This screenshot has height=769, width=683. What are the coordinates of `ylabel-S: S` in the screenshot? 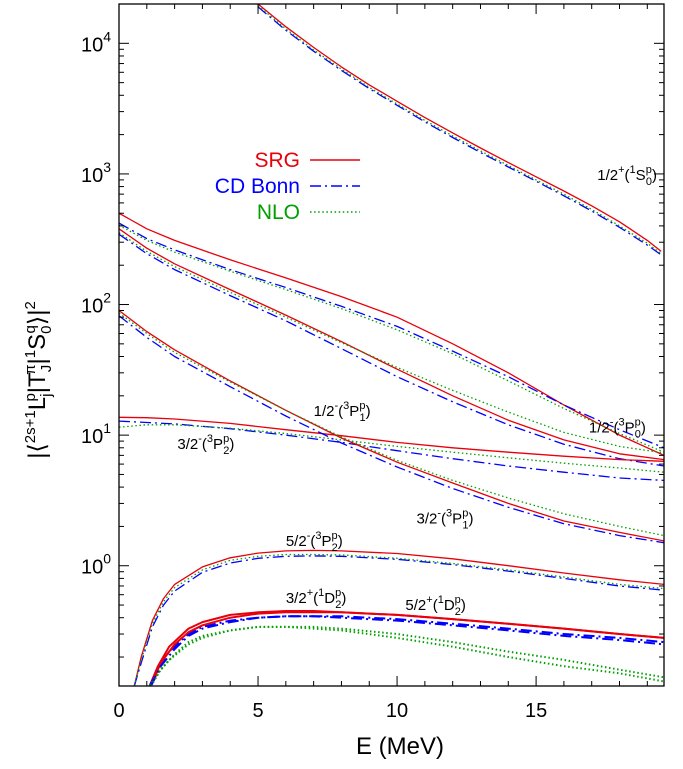 It's located at (37, 342).